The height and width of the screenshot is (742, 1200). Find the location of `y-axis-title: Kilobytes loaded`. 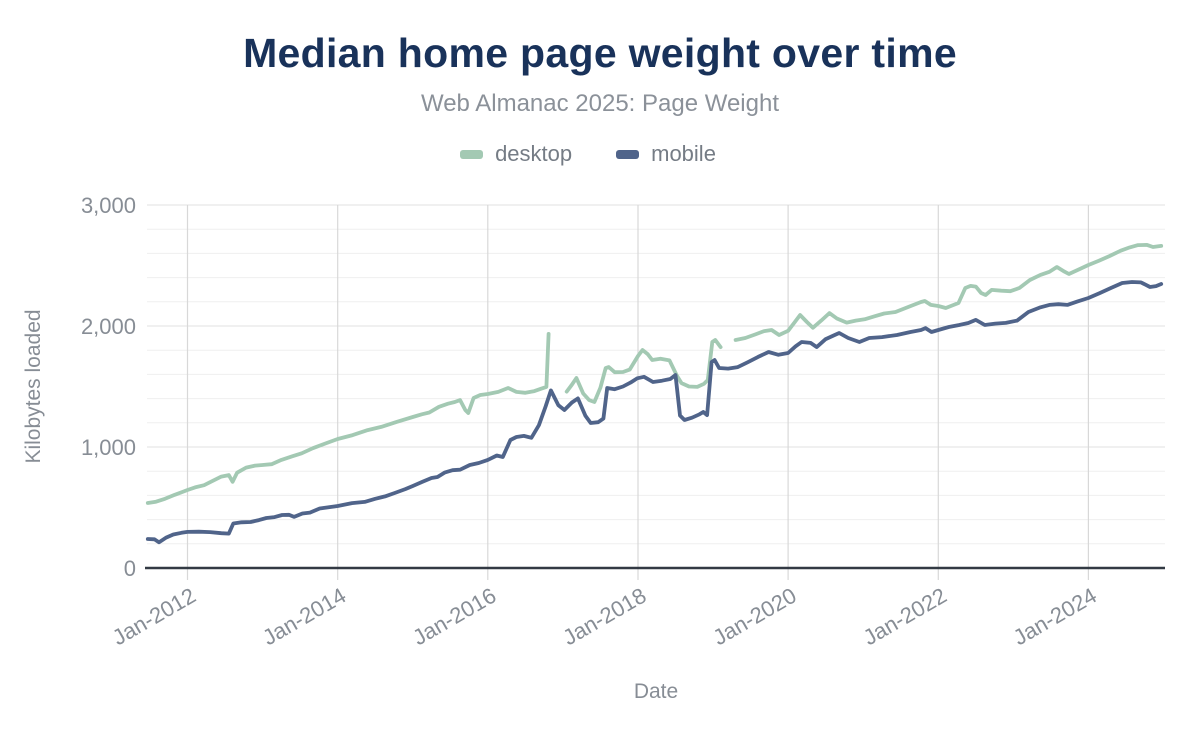

y-axis-title: Kilobytes loaded is located at coordinates (33, 386).